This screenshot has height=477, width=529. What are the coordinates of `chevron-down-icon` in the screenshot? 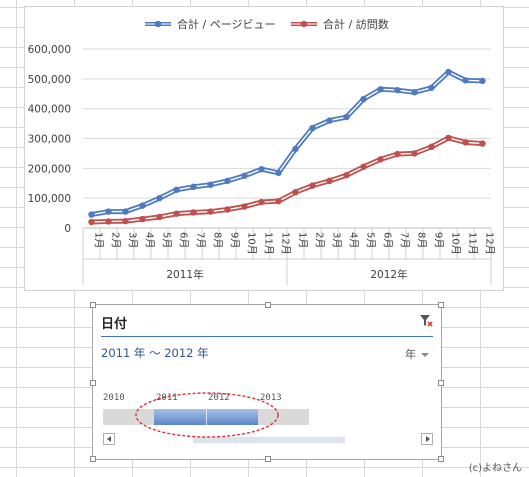 It's located at (425, 355).